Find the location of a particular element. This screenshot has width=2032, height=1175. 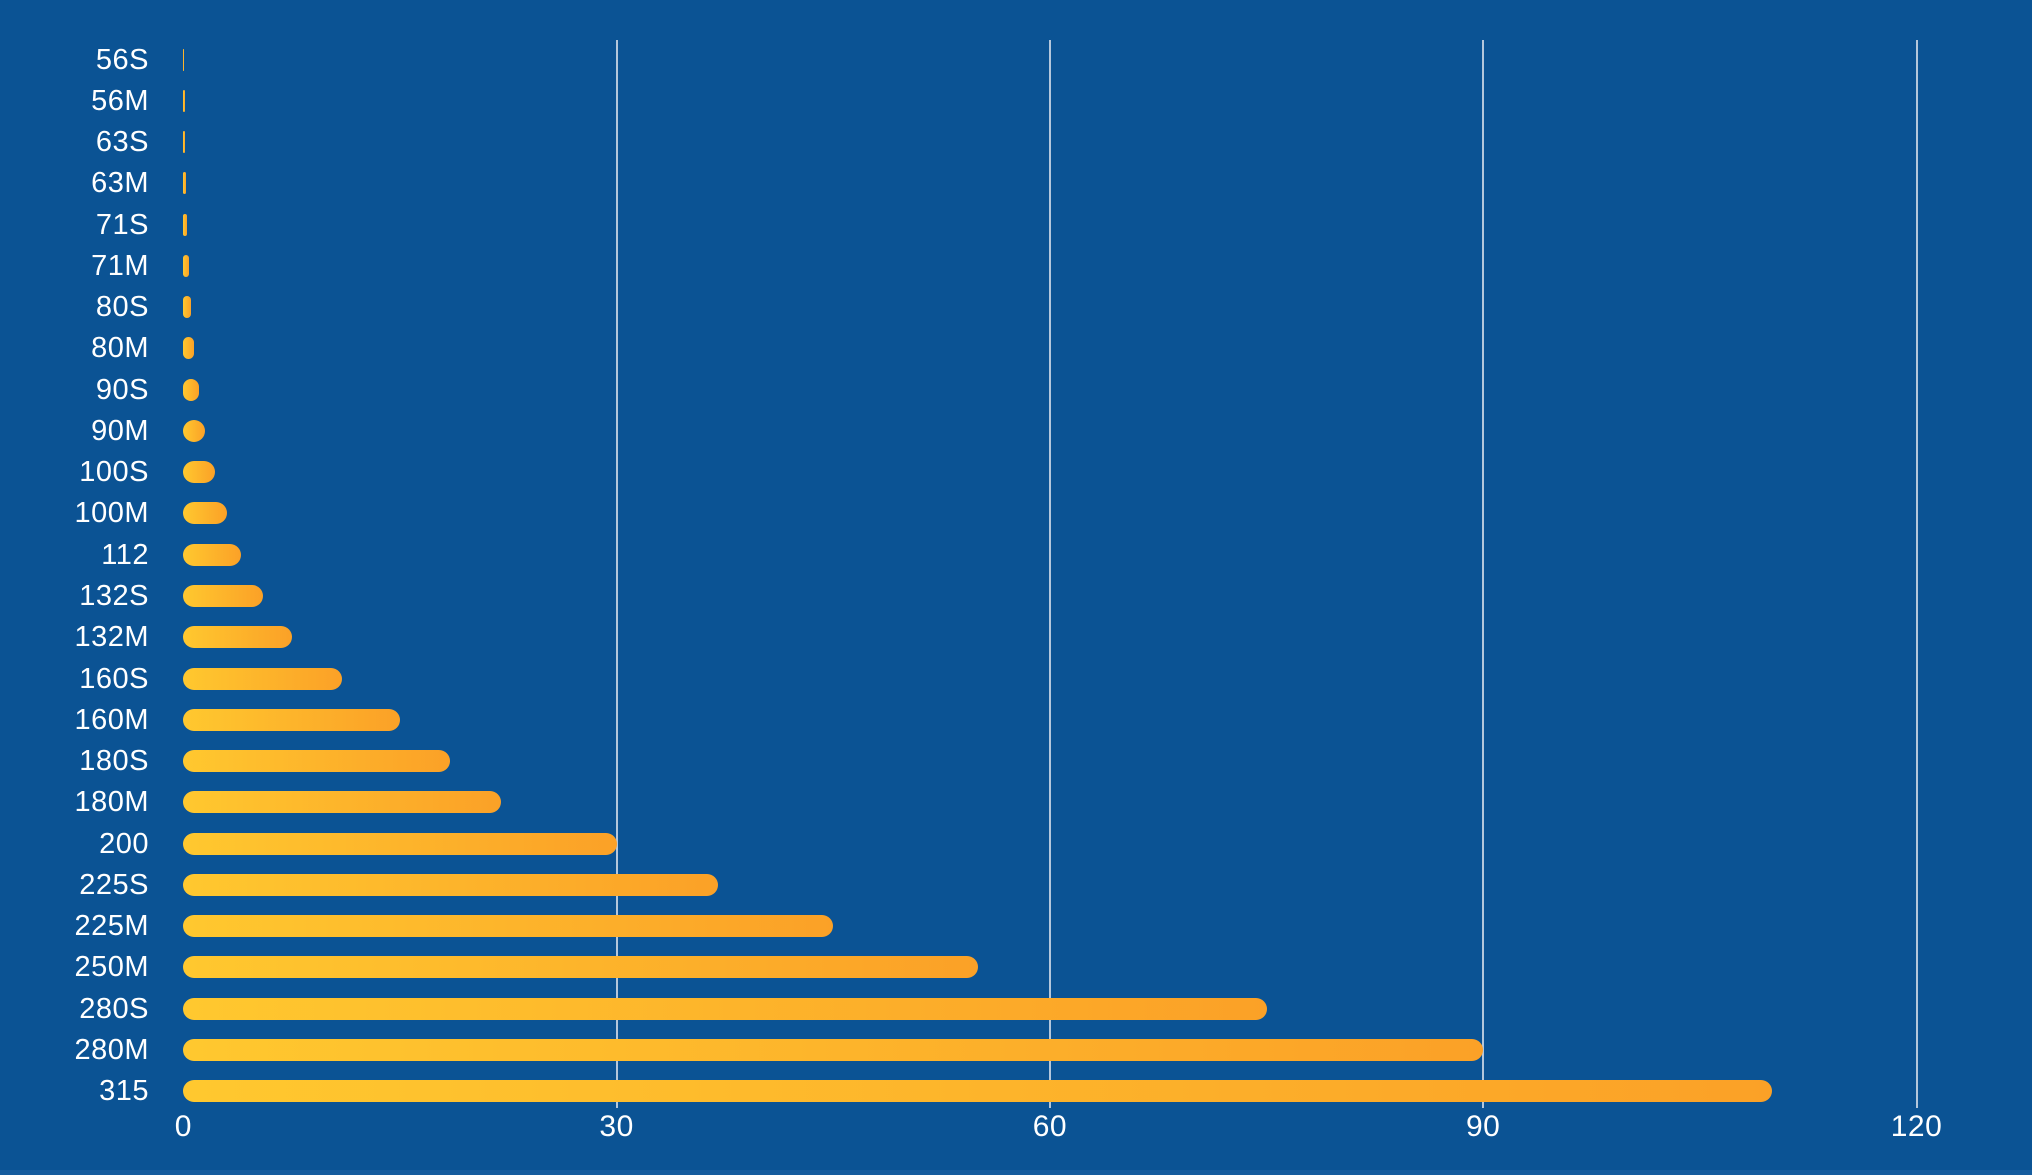

category-label-56S: 56S is located at coordinates (122, 59).